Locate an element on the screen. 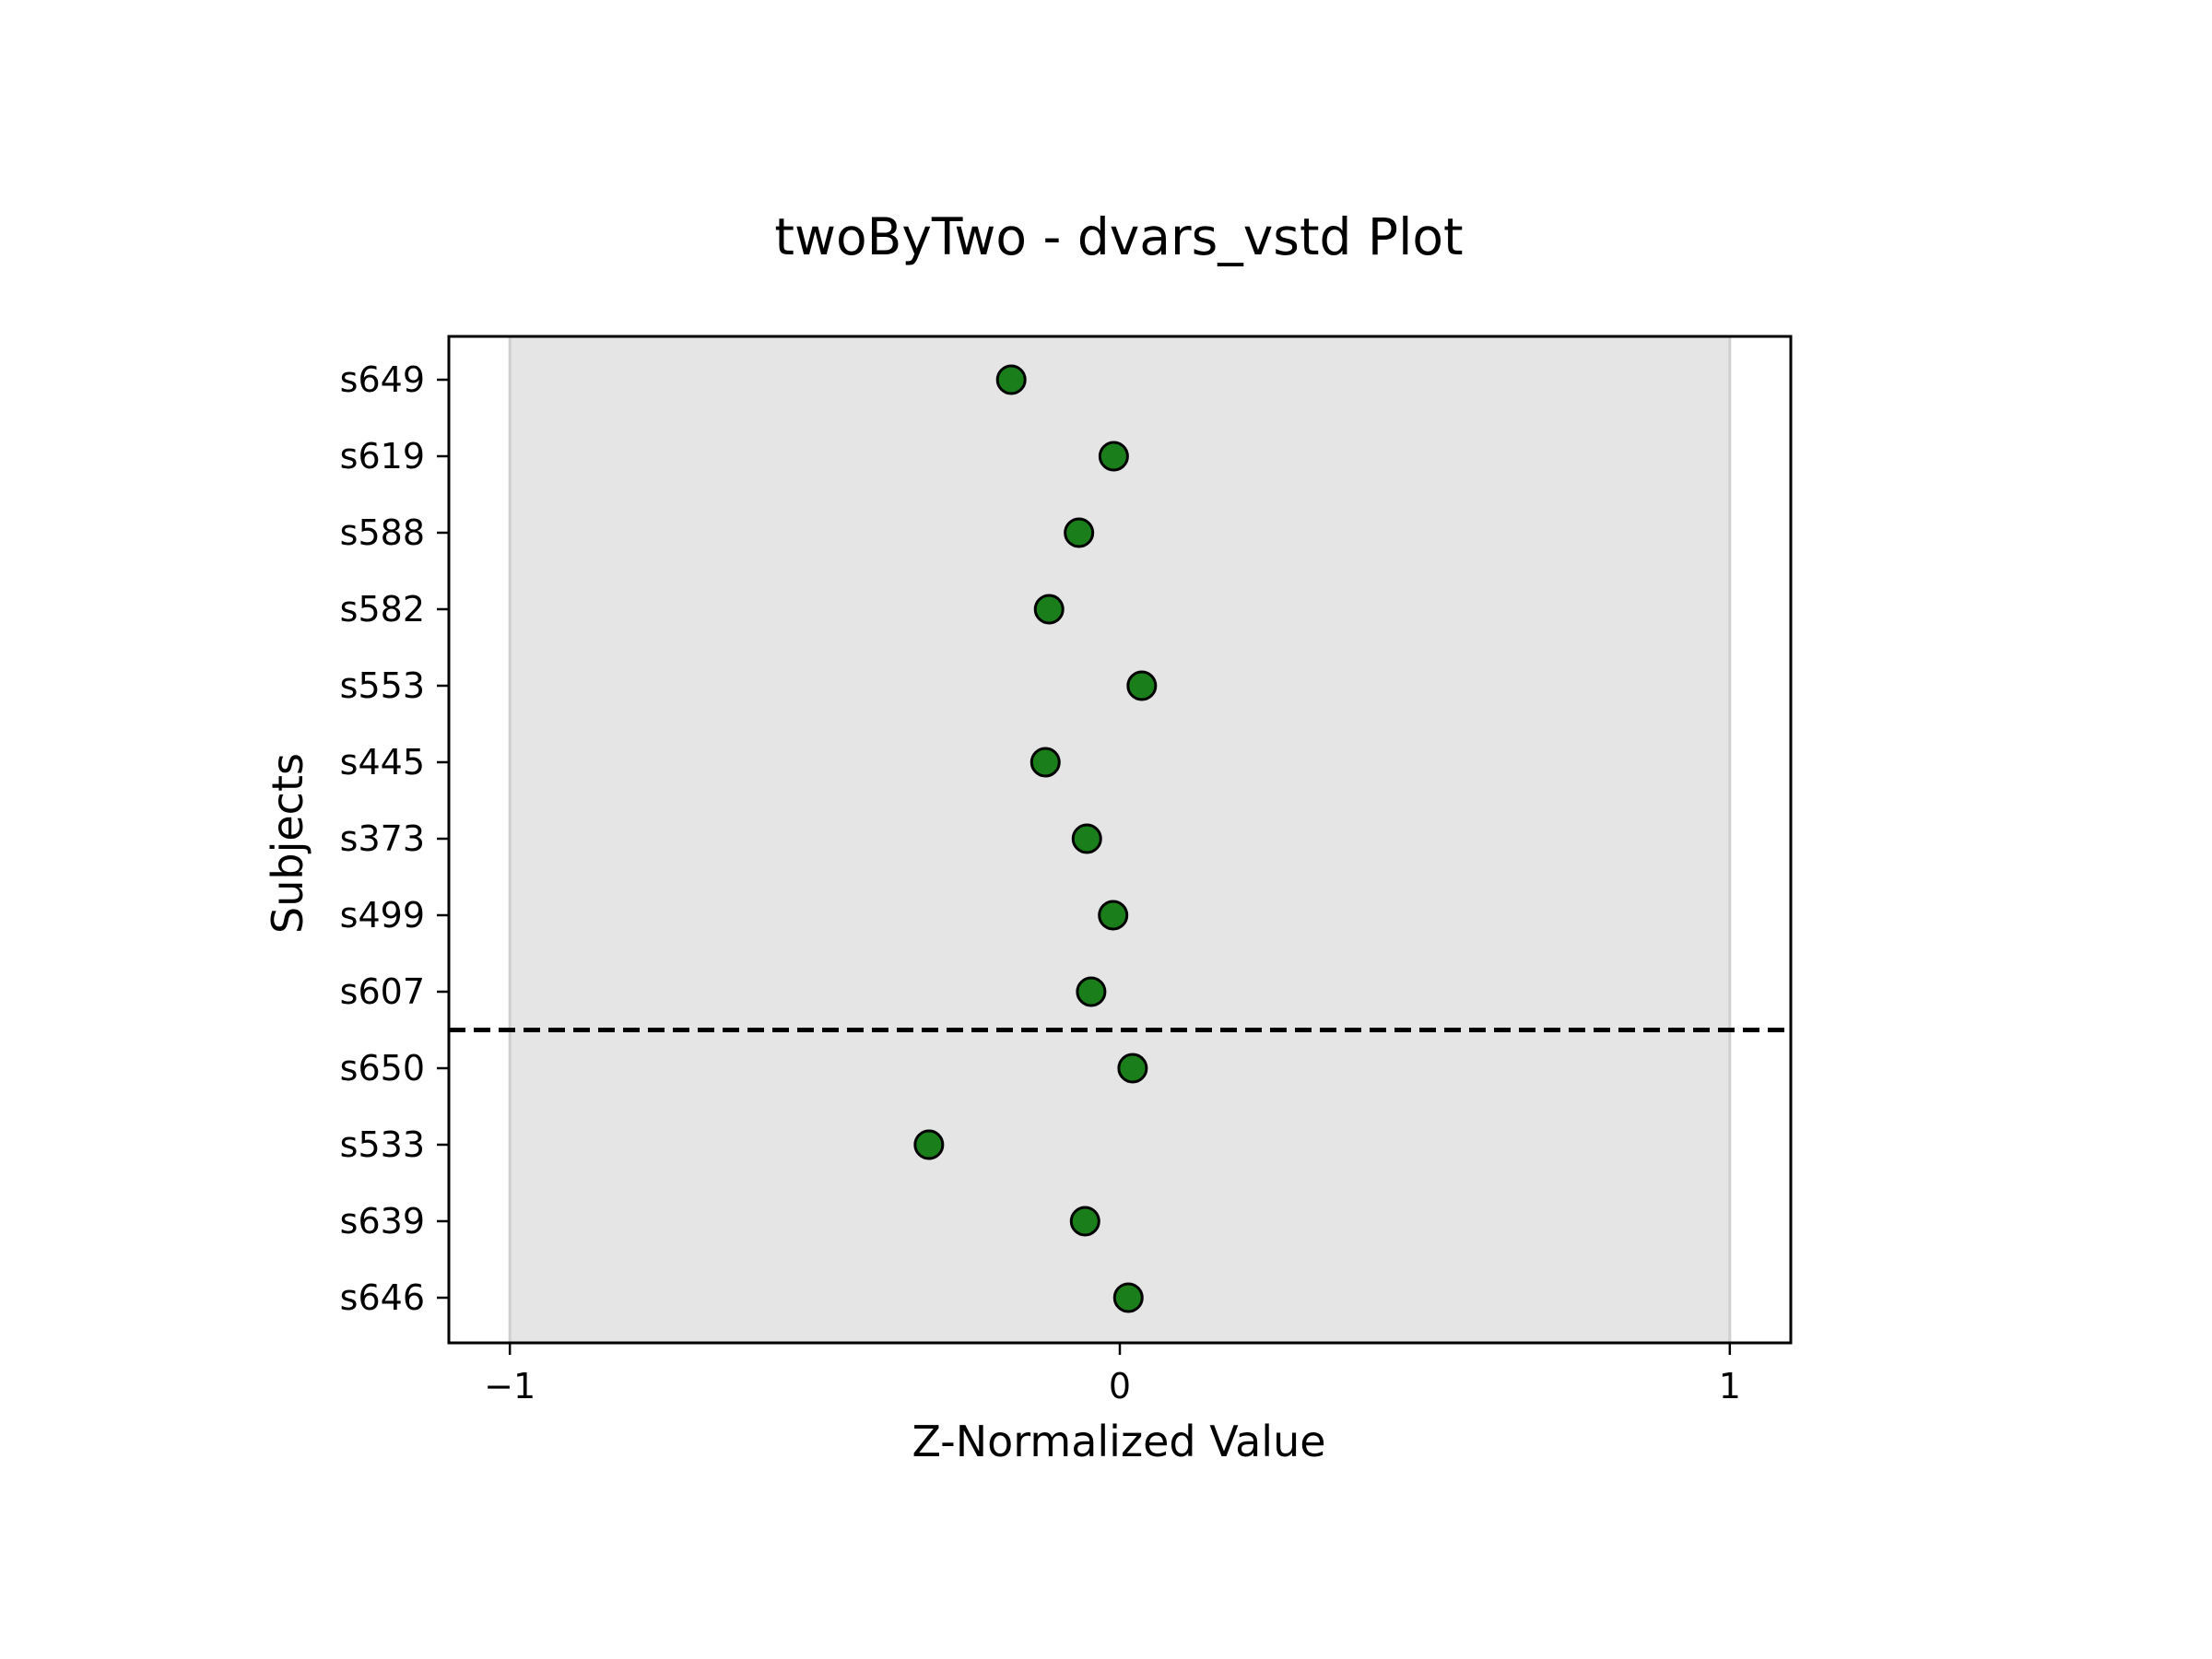 This screenshot has width=2212, height=1659. y-tick-label-s445: s445 is located at coordinates (382, 762).